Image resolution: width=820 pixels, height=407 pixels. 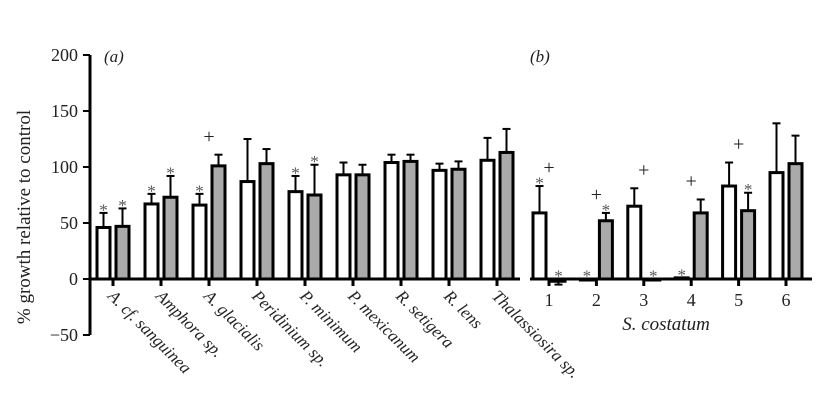 What do you see at coordinates (540, 56) in the screenshot?
I see `panel-label-b: (b)` at bounding box center [540, 56].